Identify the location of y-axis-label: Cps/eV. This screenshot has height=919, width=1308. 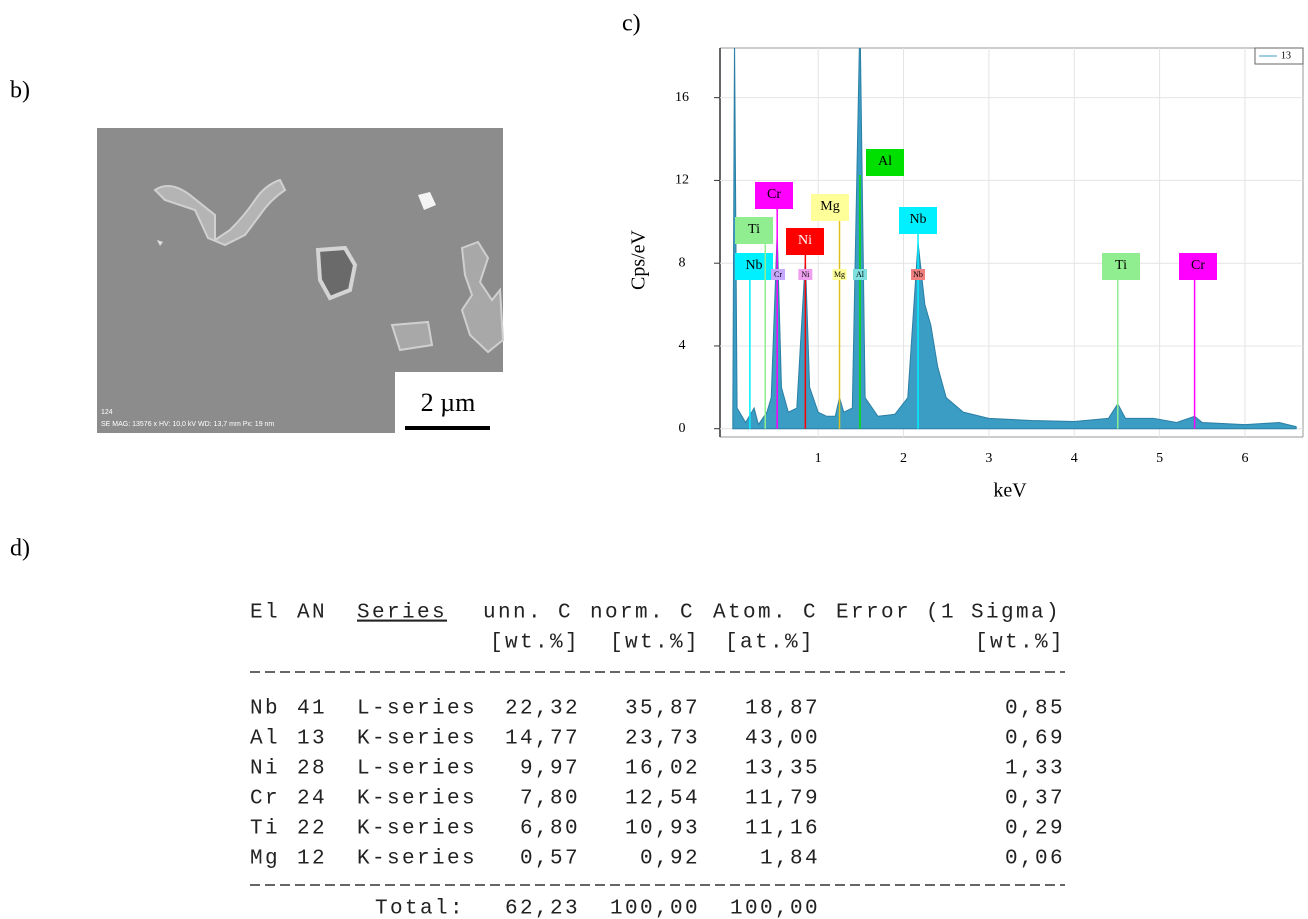
(639, 259).